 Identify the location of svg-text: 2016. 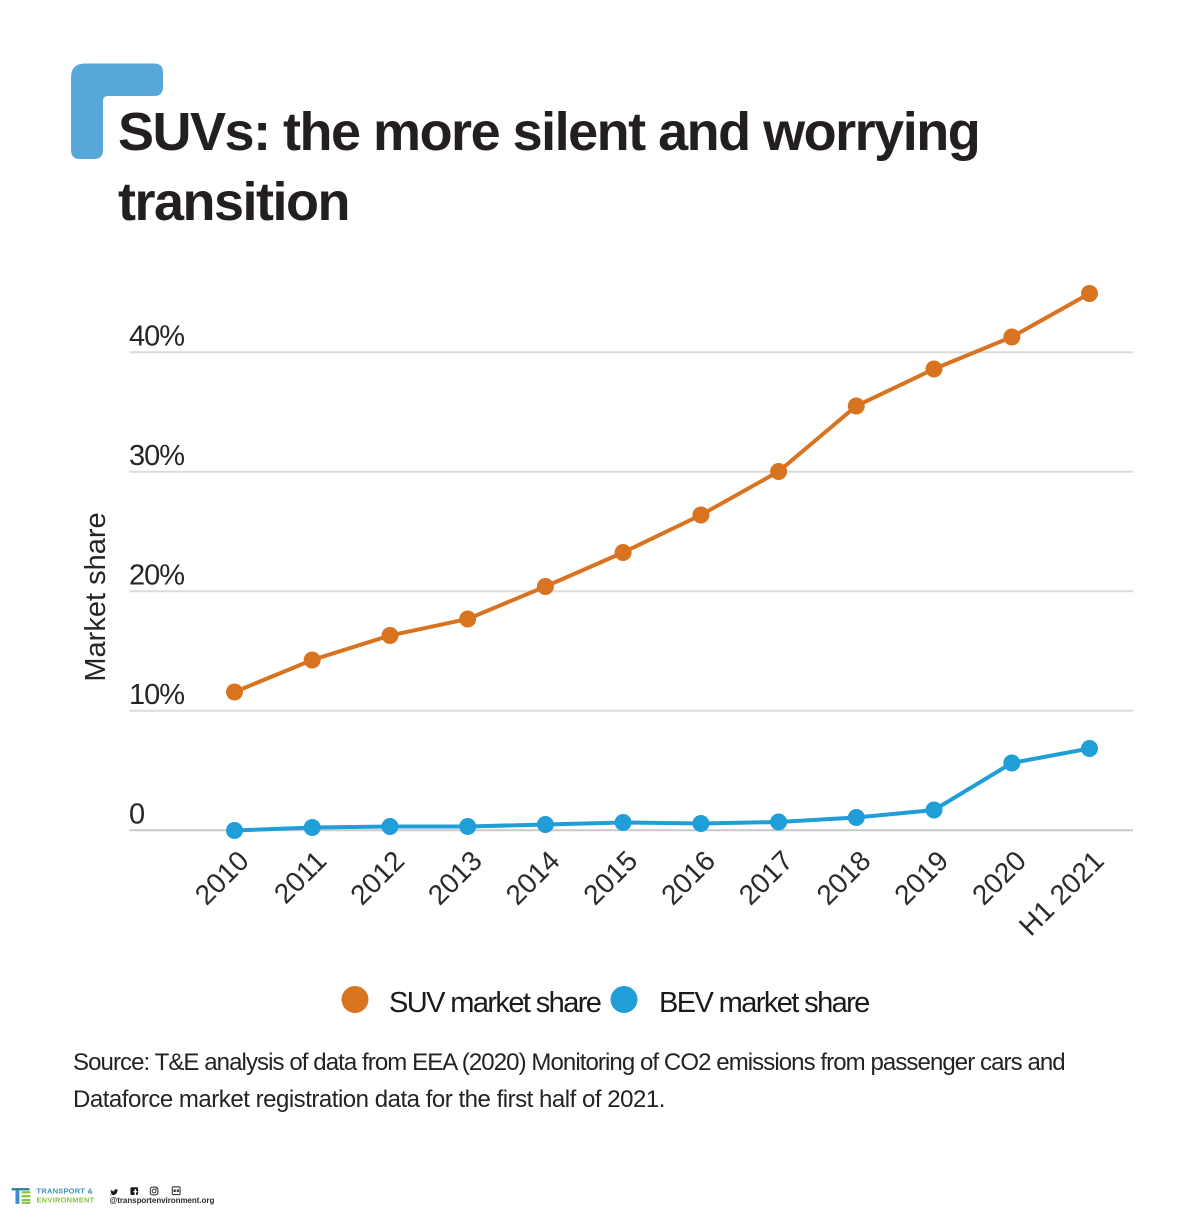
(688, 878).